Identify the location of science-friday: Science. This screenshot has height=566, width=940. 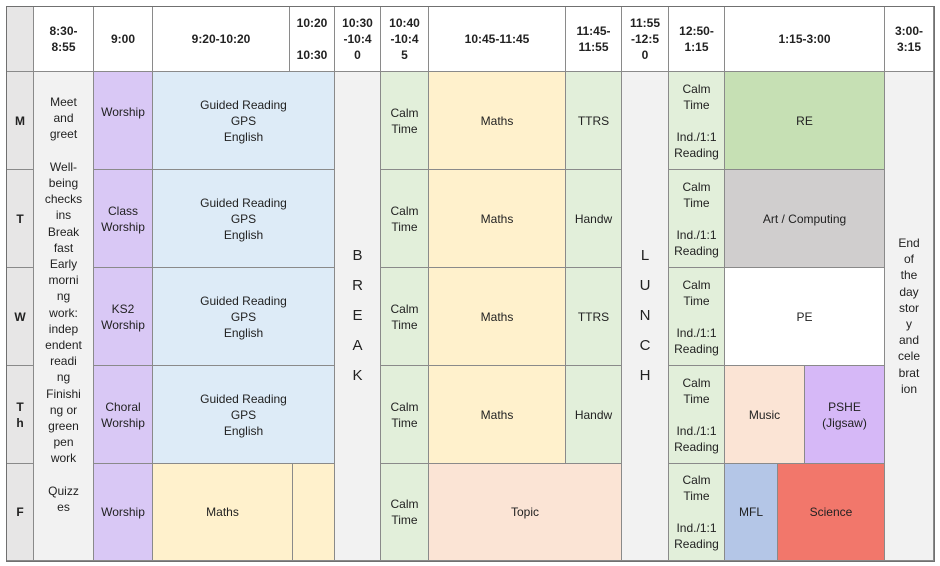
(831, 512).